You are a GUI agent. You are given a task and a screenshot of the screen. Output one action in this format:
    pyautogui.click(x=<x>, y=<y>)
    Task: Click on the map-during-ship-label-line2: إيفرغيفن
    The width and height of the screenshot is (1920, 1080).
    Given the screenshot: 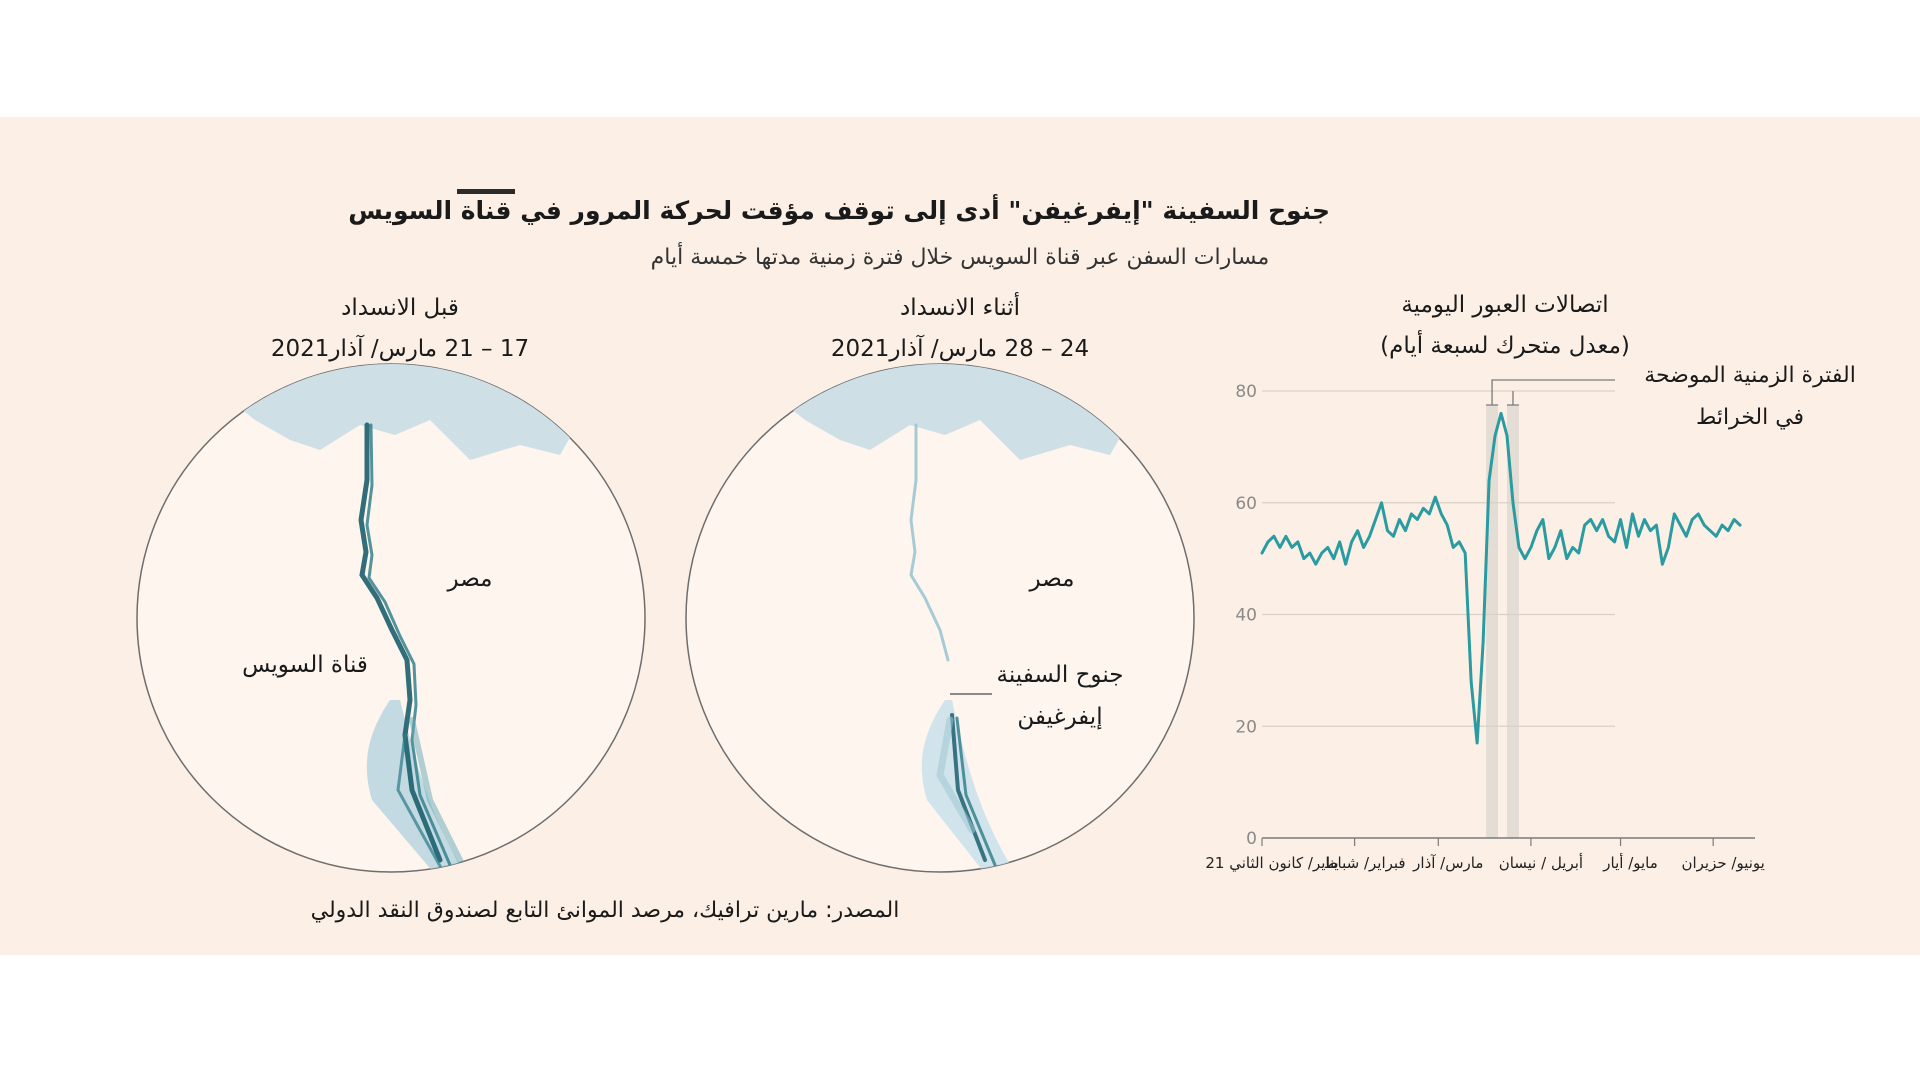 What is the action you would take?
    pyautogui.click(x=1060, y=717)
    